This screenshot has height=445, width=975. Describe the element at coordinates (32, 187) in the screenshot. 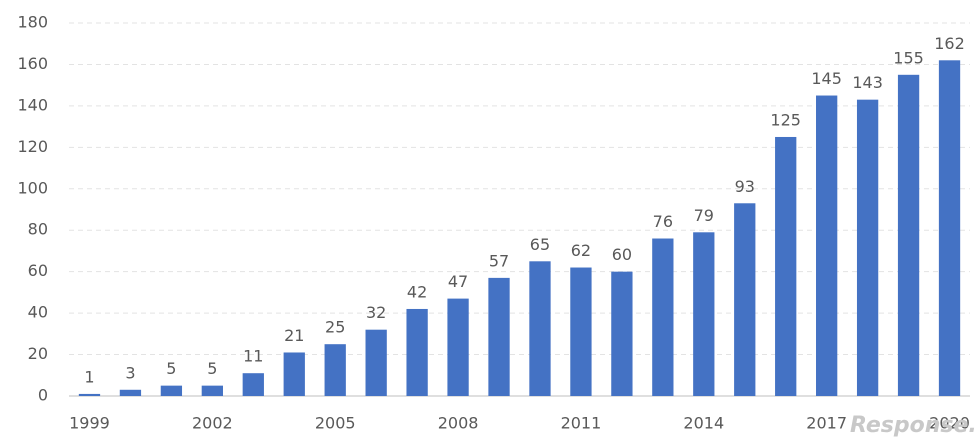

I see `y-tick-label: 100` at that location.